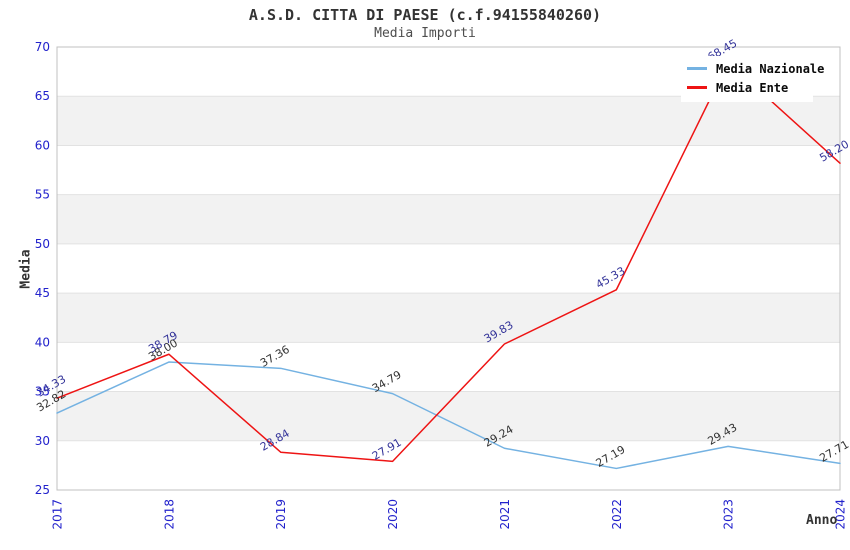 This screenshot has width=850, height=550. Describe the element at coordinates (611, 456) in the screenshot. I see `point-value-label: 27.19` at that location.